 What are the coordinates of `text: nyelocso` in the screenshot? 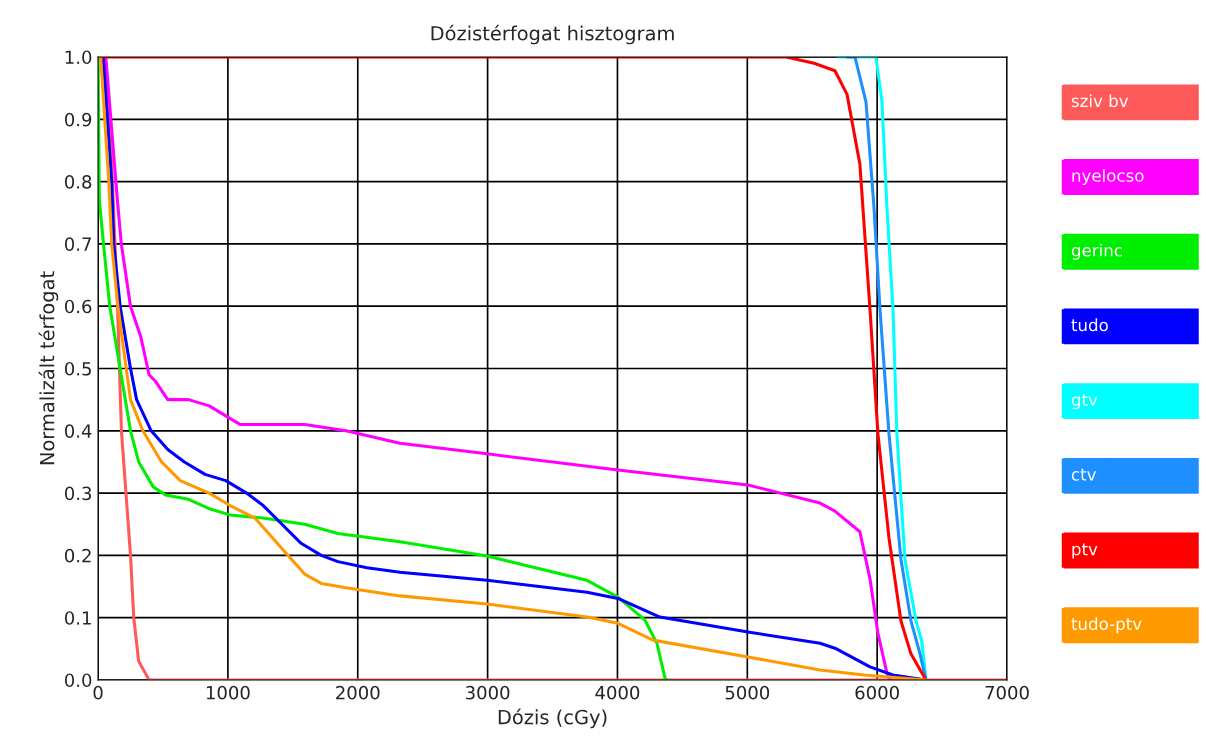 It's located at (1108, 177).